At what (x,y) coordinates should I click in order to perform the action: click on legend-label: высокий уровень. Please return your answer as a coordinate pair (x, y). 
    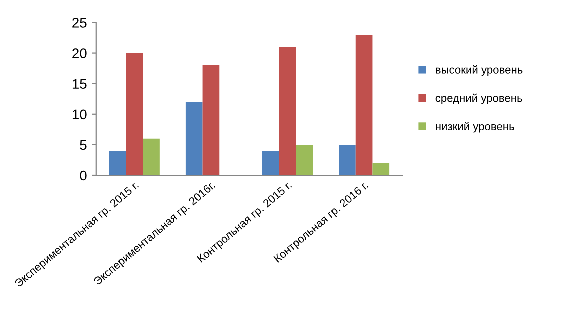
    Looking at the image, I should click on (479, 71).